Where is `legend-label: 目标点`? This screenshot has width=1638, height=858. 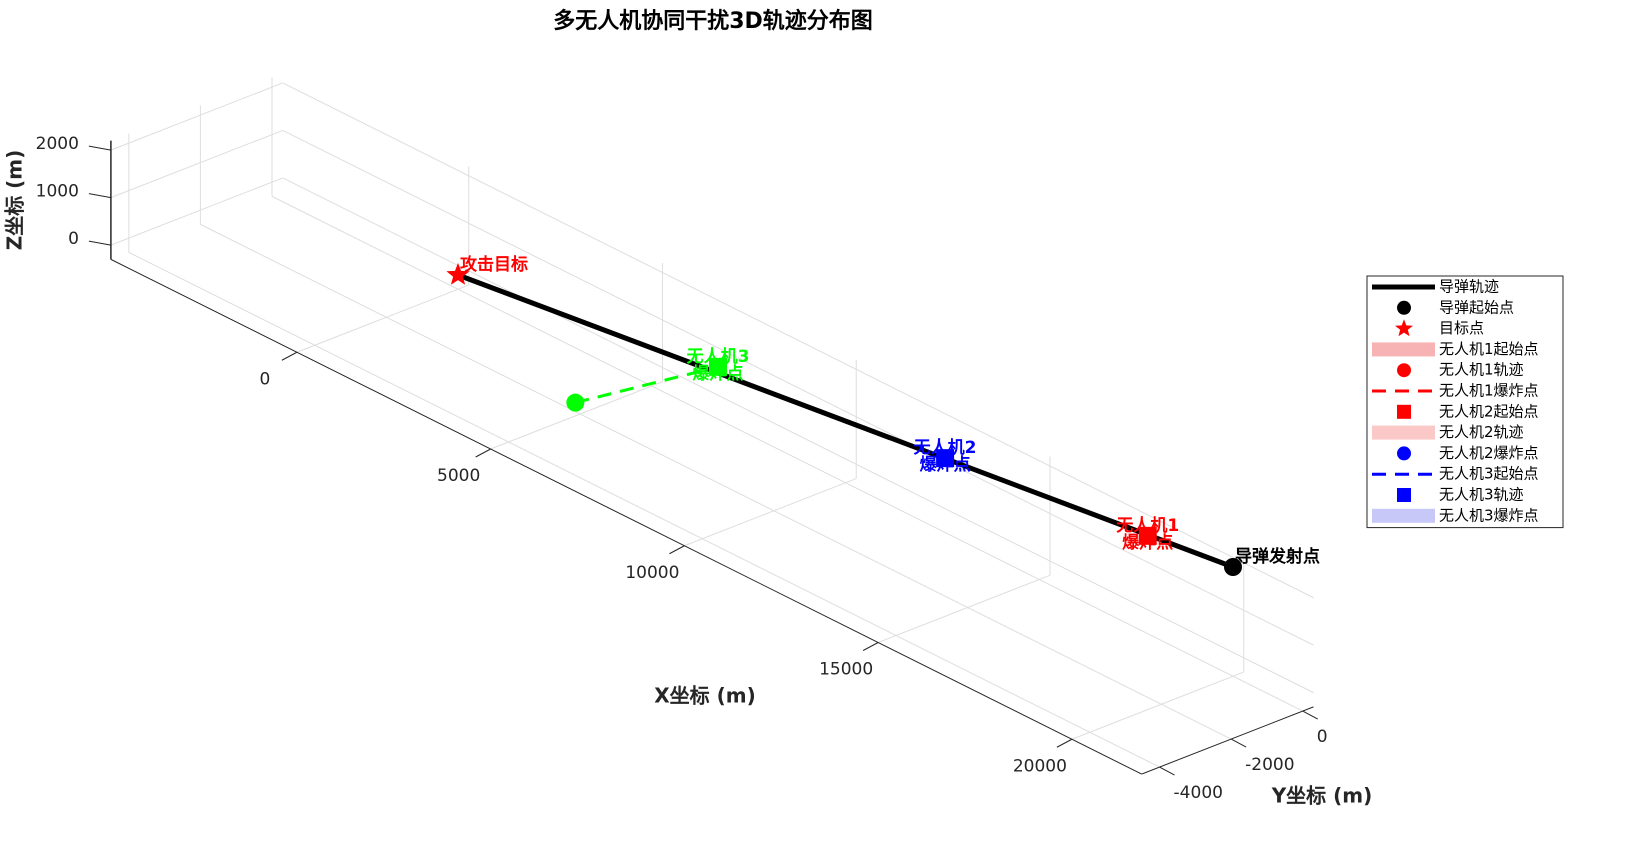 legend-label: 目标点 is located at coordinates (1461, 328).